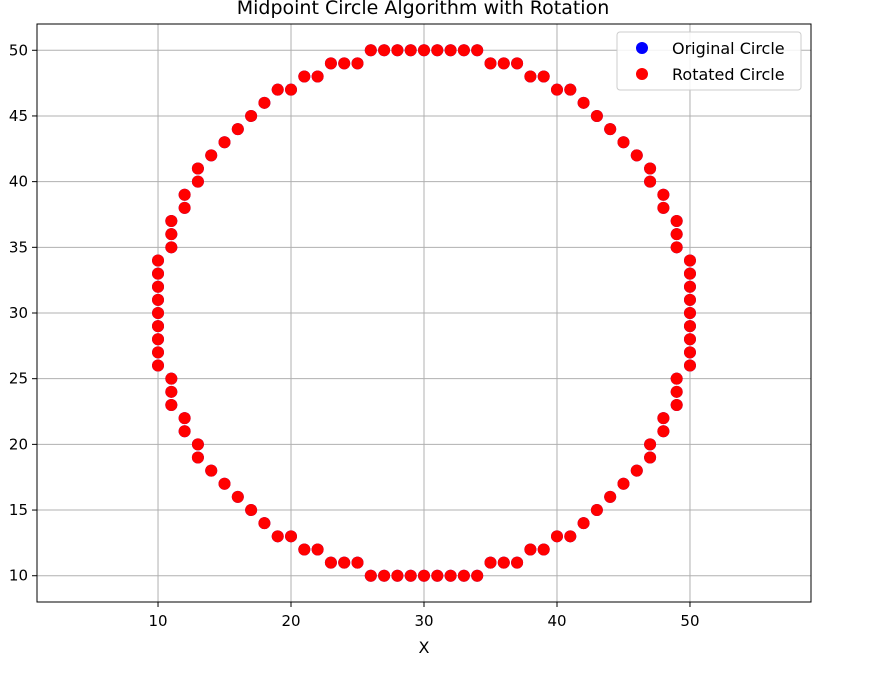 The width and height of the screenshot is (885, 674). Describe the element at coordinates (556, 621) in the screenshot. I see `x-tick-label: 40` at that location.